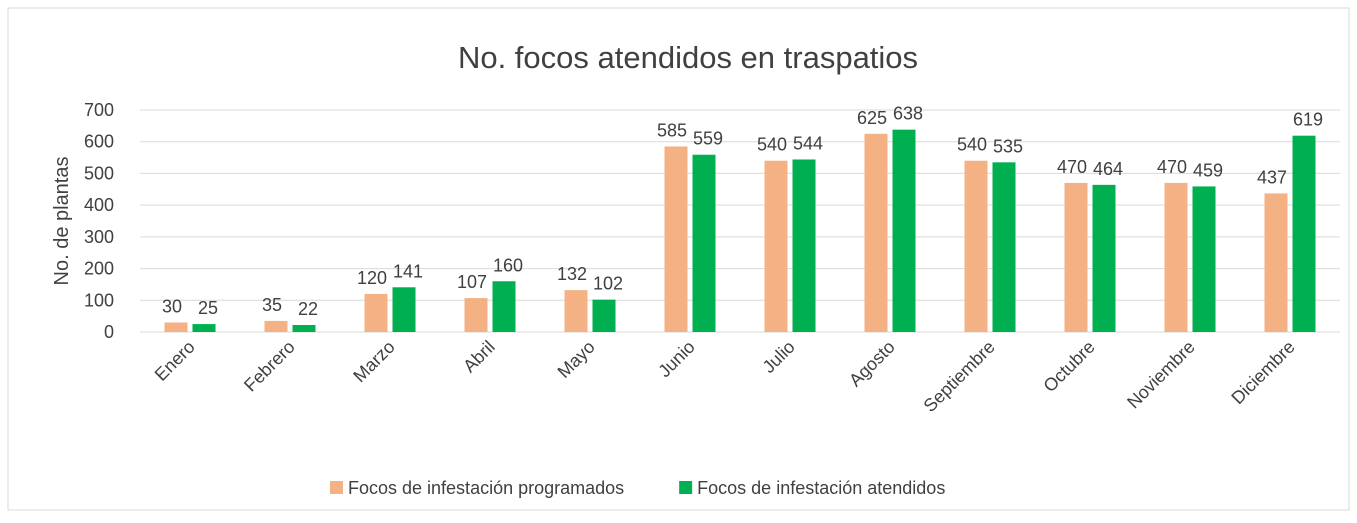 The height and width of the screenshot is (523, 1357). Describe the element at coordinates (608, 284) in the screenshot. I see `data-label: 102` at that location.